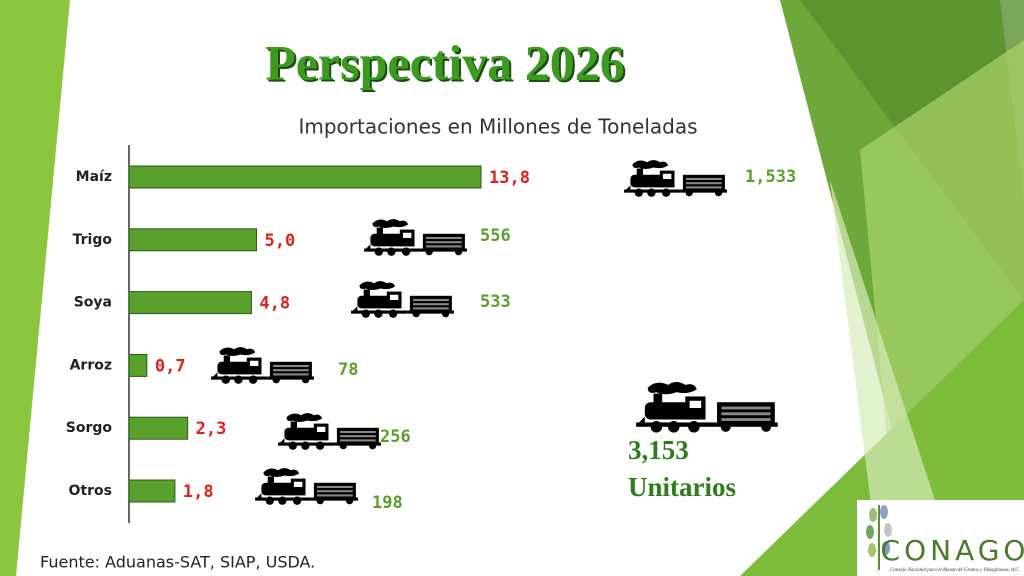 This screenshot has width=1024, height=576. Describe the element at coordinates (497, 127) in the screenshot. I see `chart-subtitle: Importaciones en Millones de Toneladas` at that location.